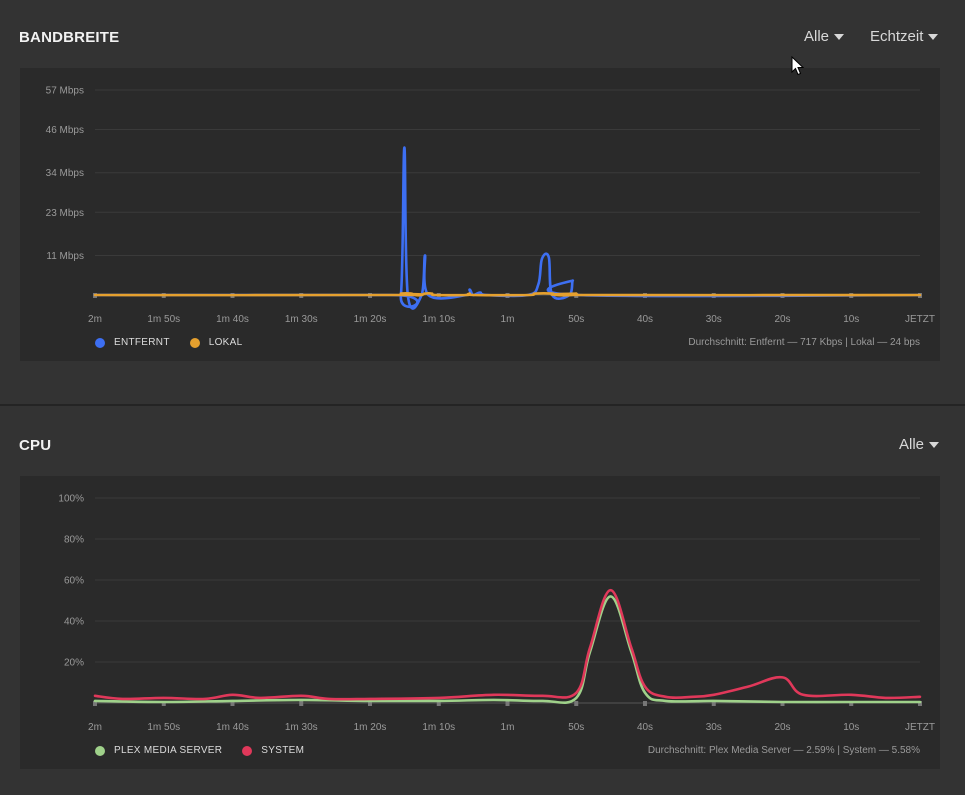  Describe the element at coordinates (69, 37) in the screenshot. I see `bandwidth-title: BANDBREITE` at that location.